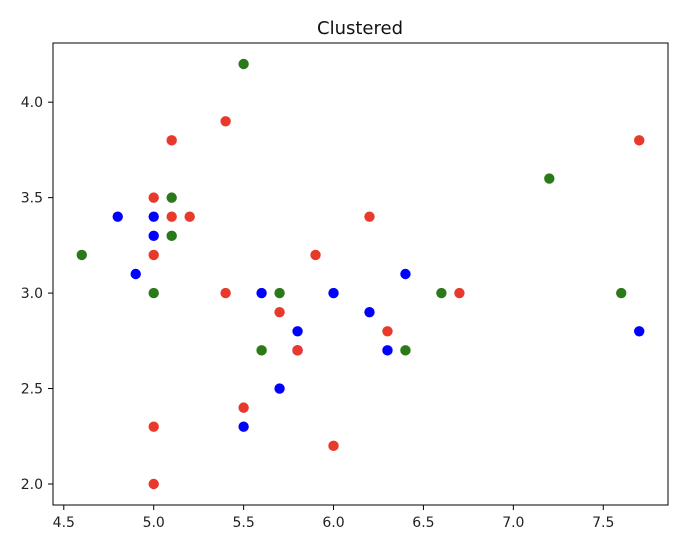 This screenshot has height=550, width=680. Describe the element at coordinates (423, 523) in the screenshot. I see `x-tick-label: 6.5` at that location.